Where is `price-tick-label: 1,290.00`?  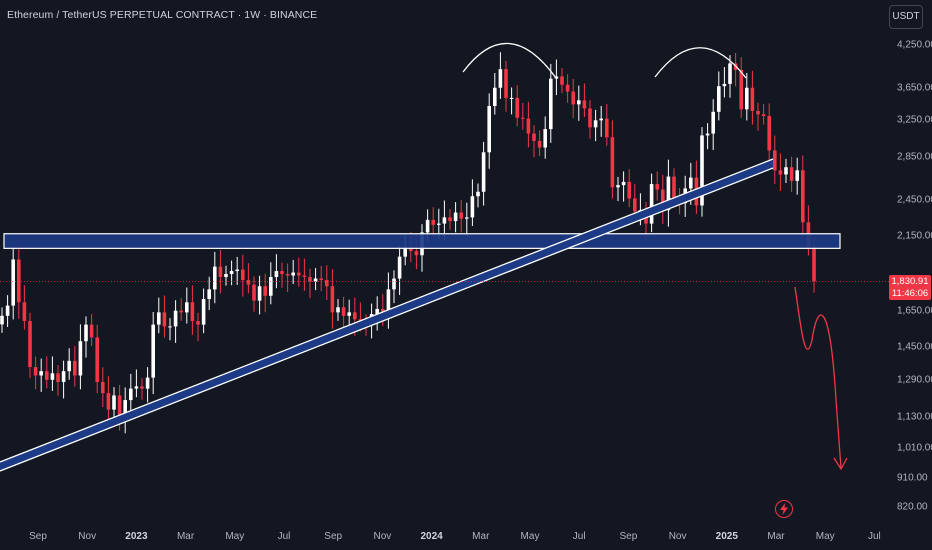
price-tick-label: 1,290.00 is located at coordinates (914, 380).